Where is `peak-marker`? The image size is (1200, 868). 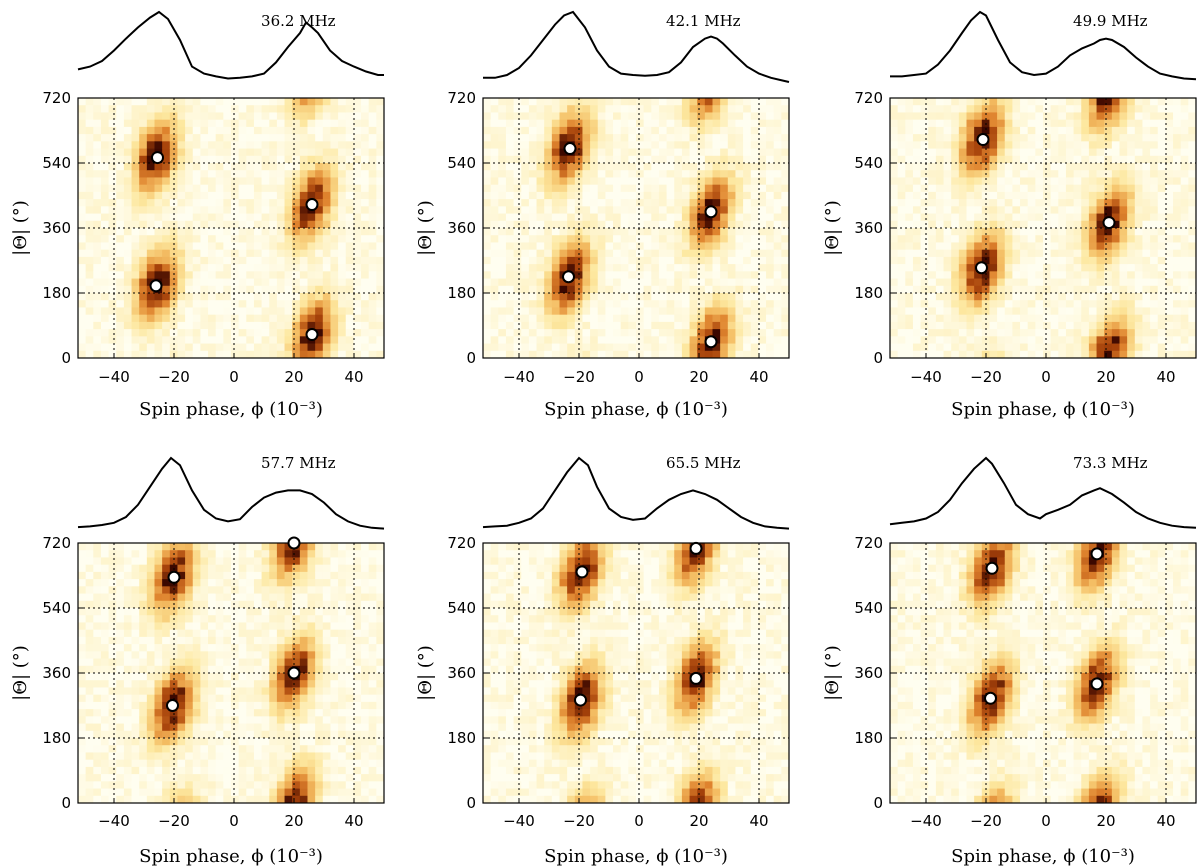 peak-marker is located at coordinates (312, 335).